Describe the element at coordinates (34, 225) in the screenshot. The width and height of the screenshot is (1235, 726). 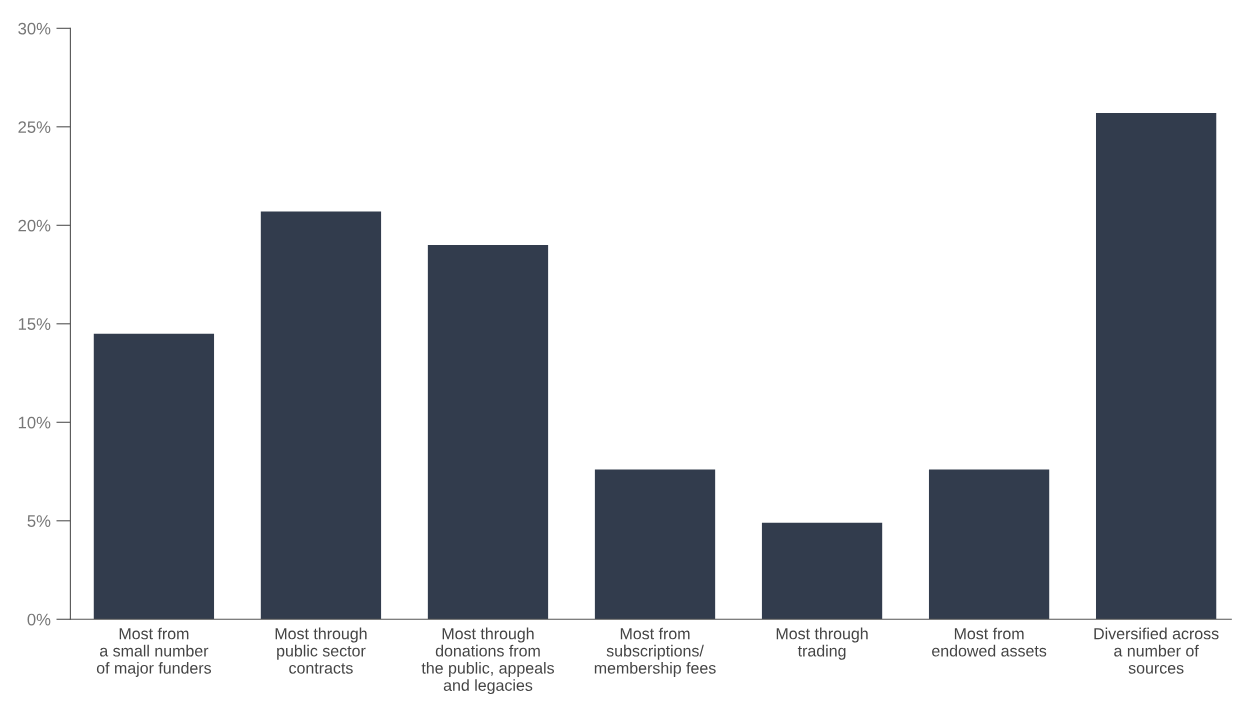
I see `y-tick-label: 20%` at that location.